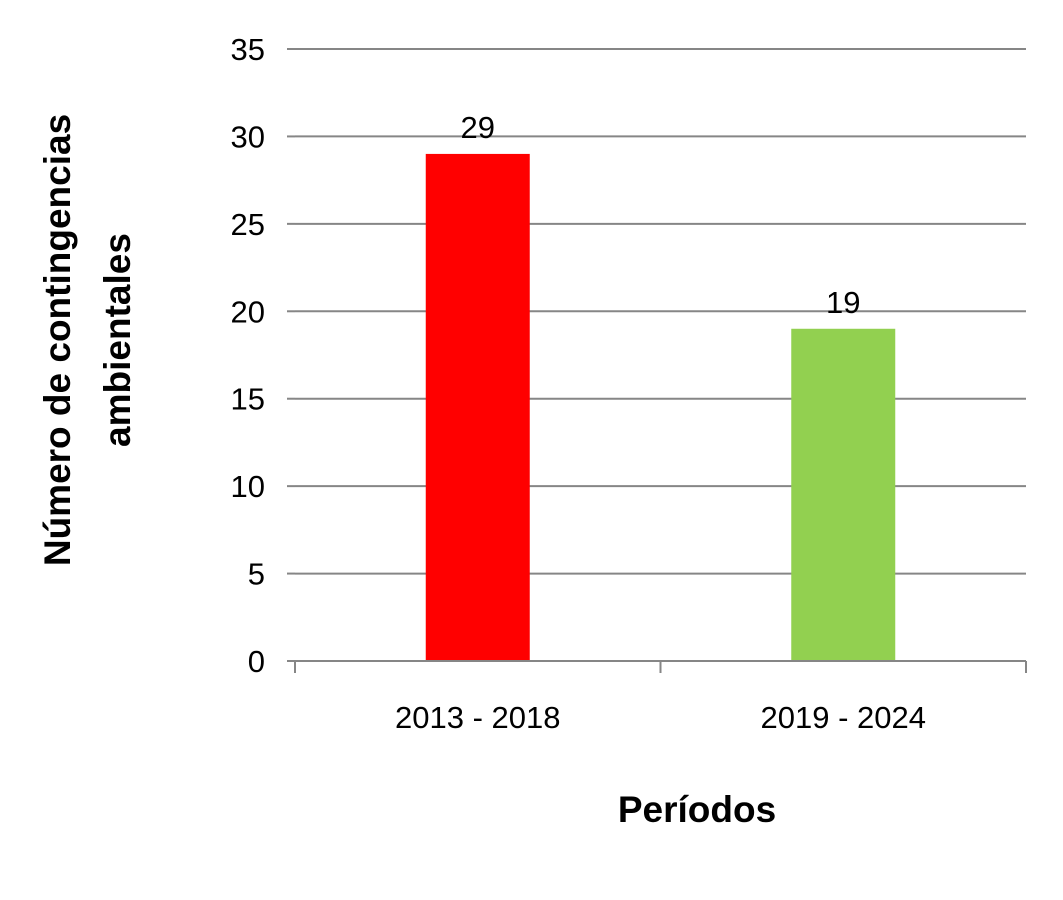 The image size is (1063, 900). I want to click on x-category-labels: 2013 - 2018 2019 - 2024, so click(660, 717).